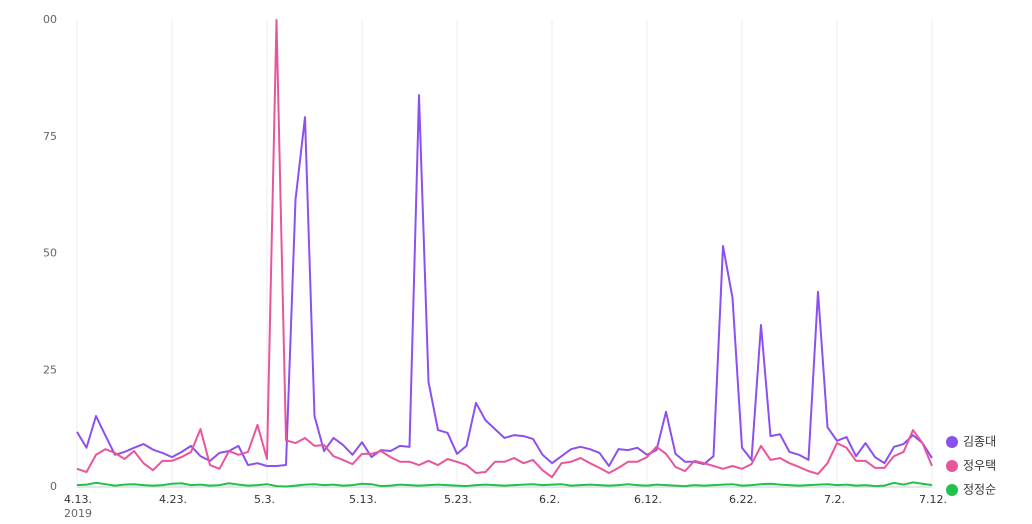 The width and height of the screenshot is (1032, 524). What do you see at coordinates (53, 486) in the screenshot?
I see `y-tick-label: 0` at bounding box center [53, 486].